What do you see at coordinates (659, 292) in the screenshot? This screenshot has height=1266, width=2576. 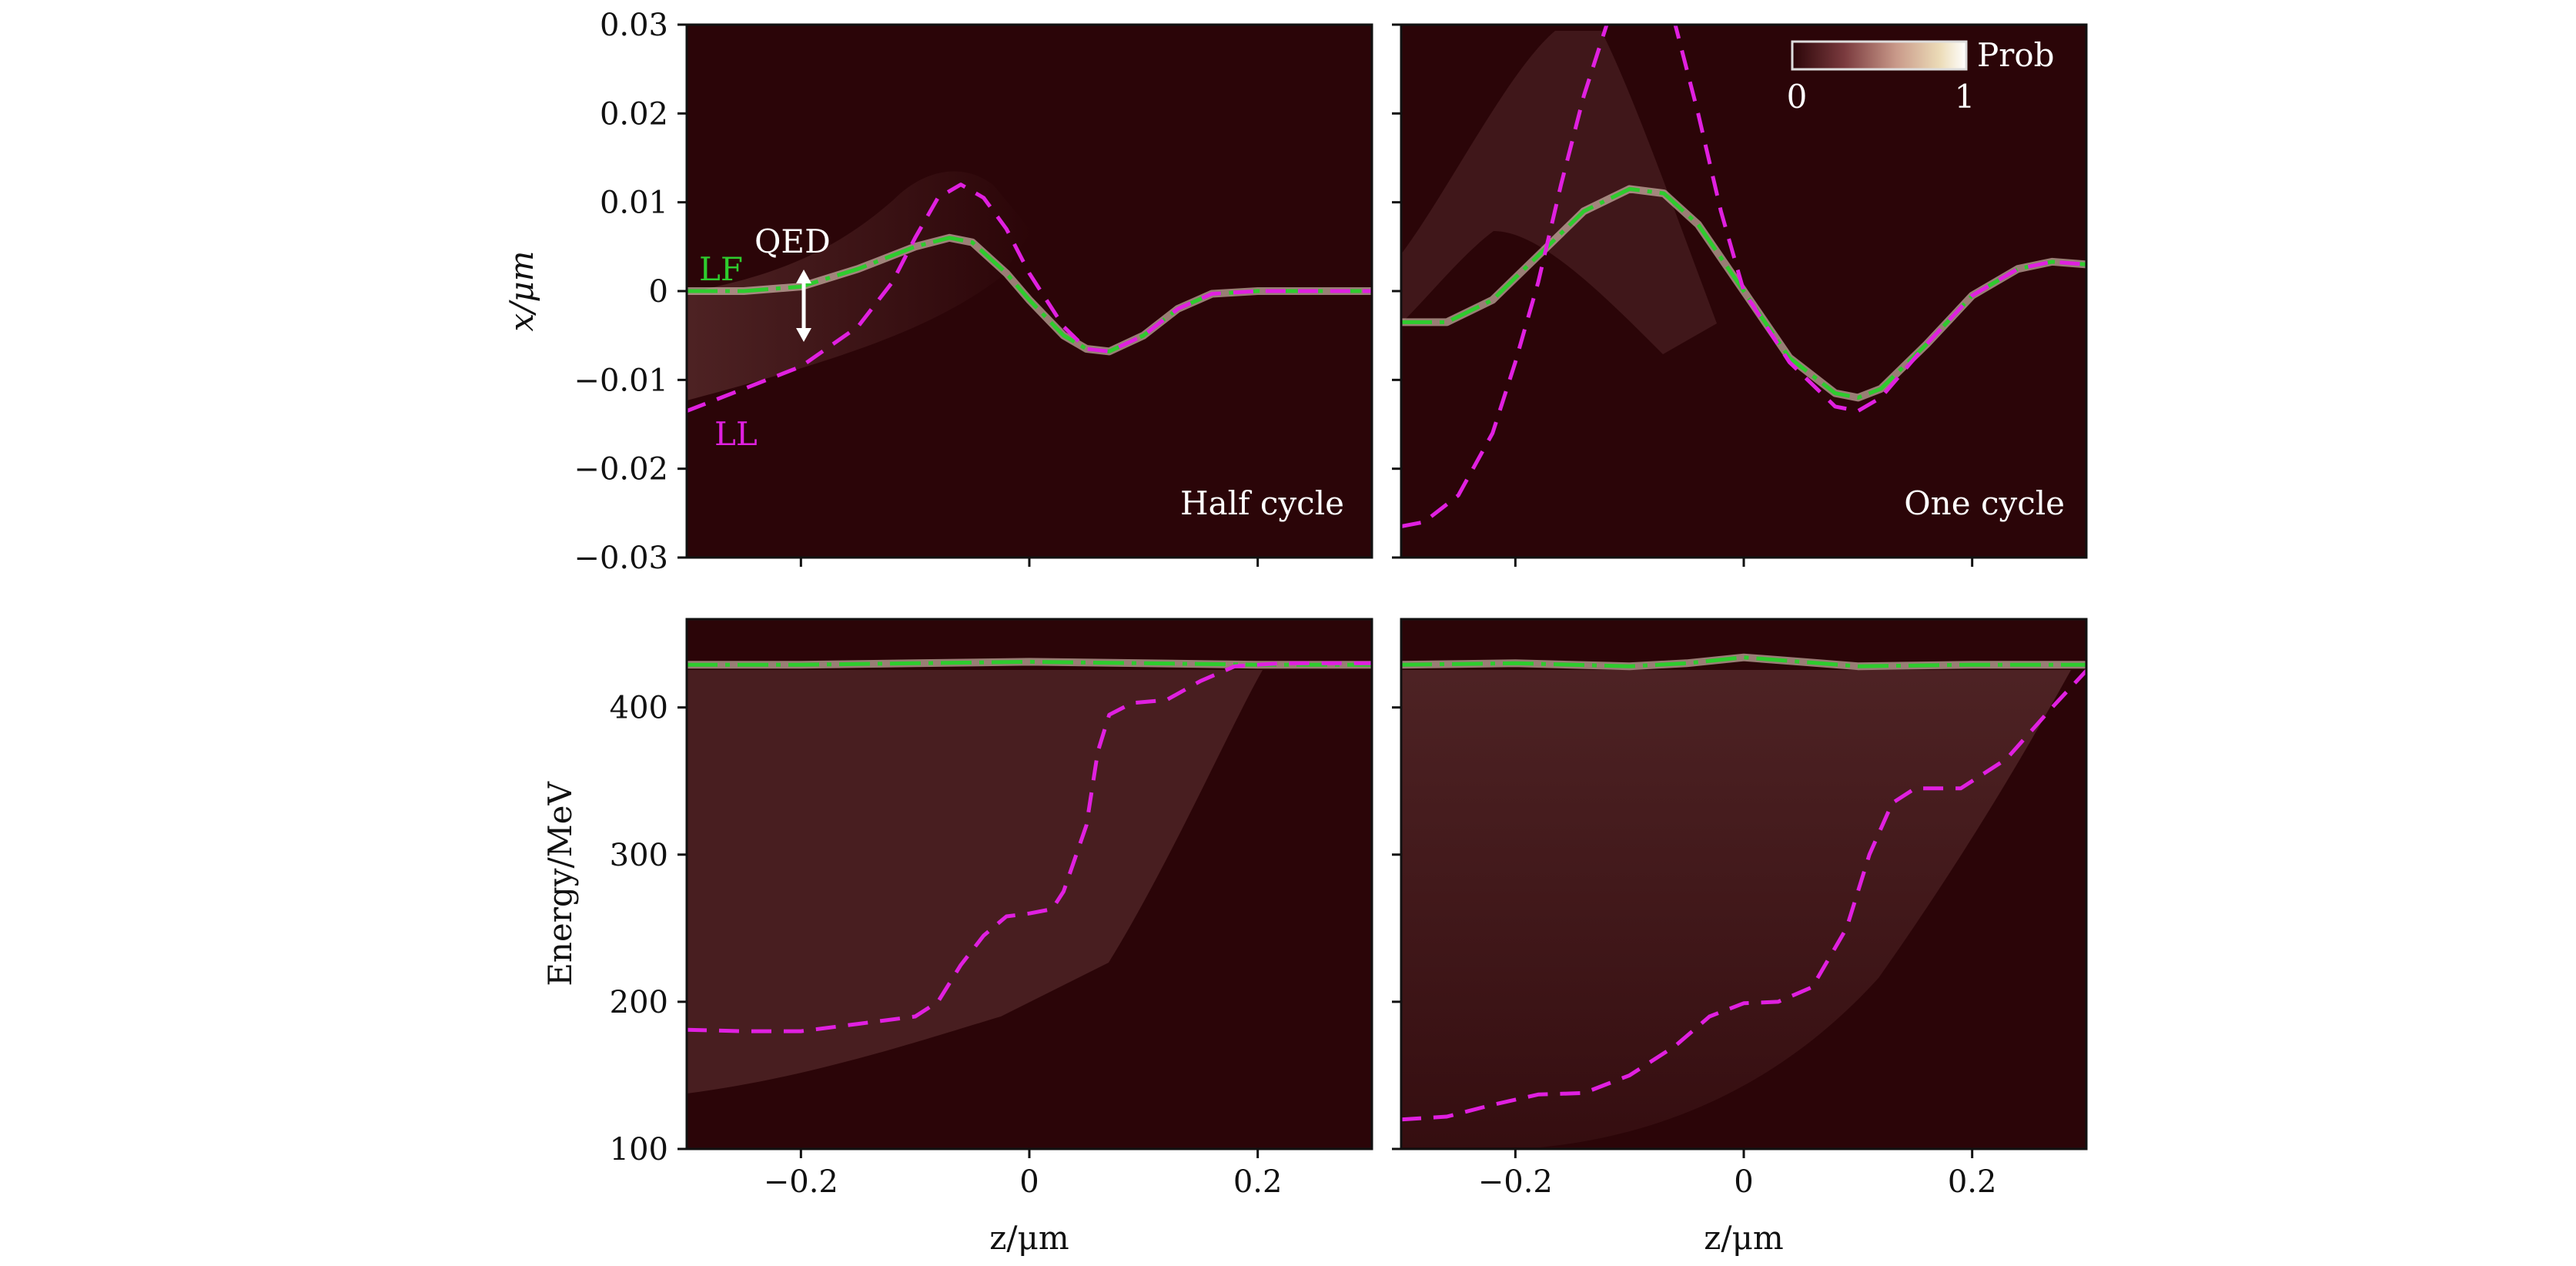 I see `ytick-label: 0` at bounding box center [659, 292].